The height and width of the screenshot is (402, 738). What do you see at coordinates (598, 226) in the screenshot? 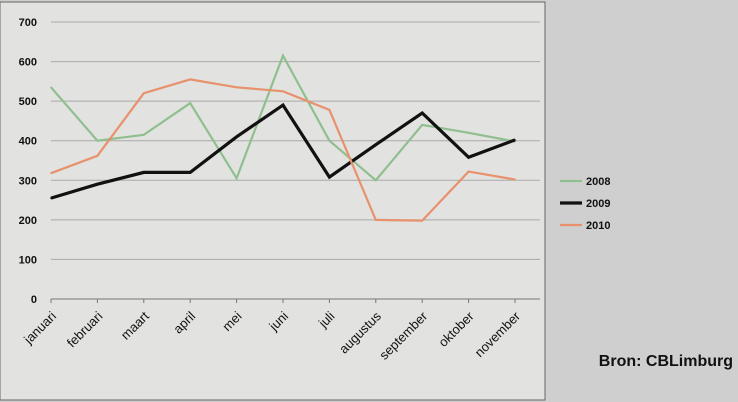
I see `legend-label-2010: 2010` at bounding box center [598, 226].